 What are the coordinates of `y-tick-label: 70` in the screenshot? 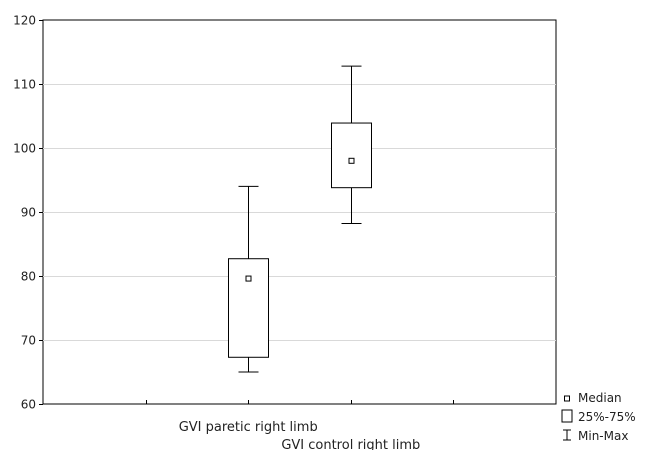 It's located at (28, 341).